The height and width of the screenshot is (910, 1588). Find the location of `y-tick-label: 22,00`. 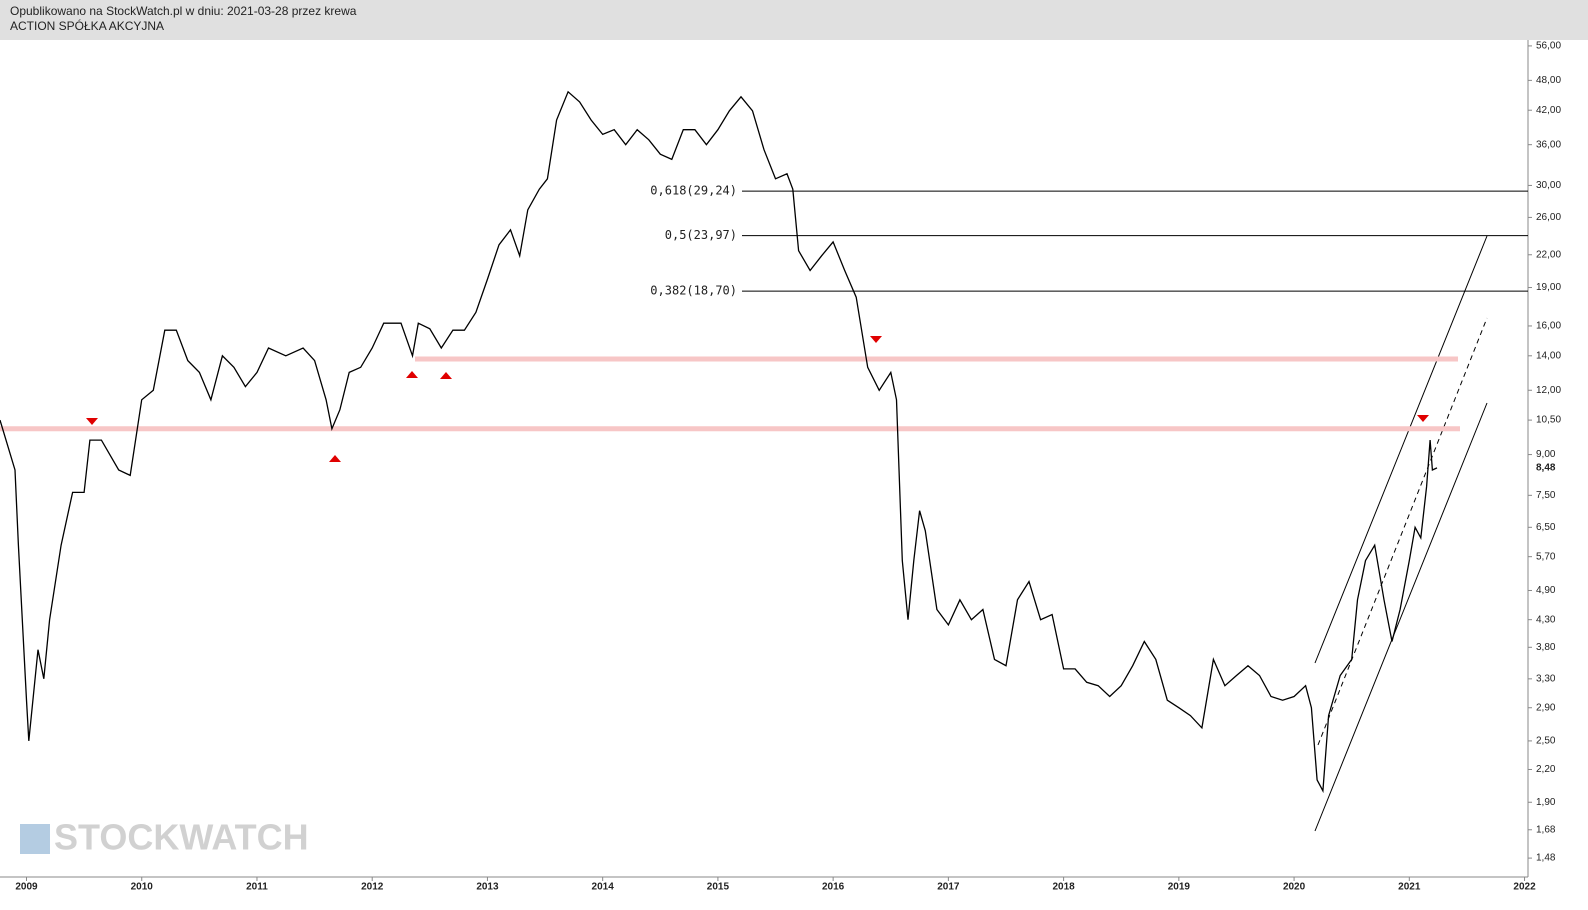

y-tick-label: 22,00 is located at coordinates (1548, 254).